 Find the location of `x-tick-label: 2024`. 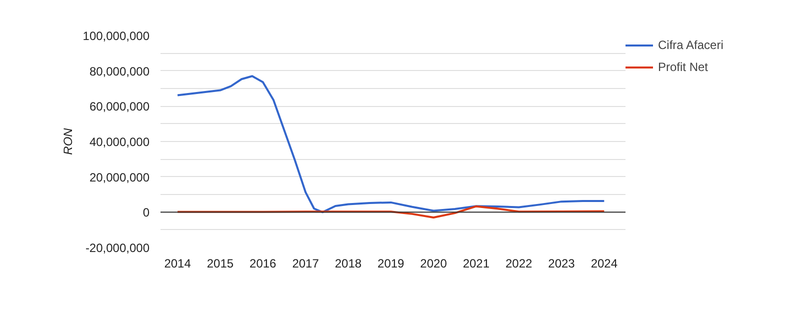

x-tick-label: 2024 is located at coordinates (604, 263).